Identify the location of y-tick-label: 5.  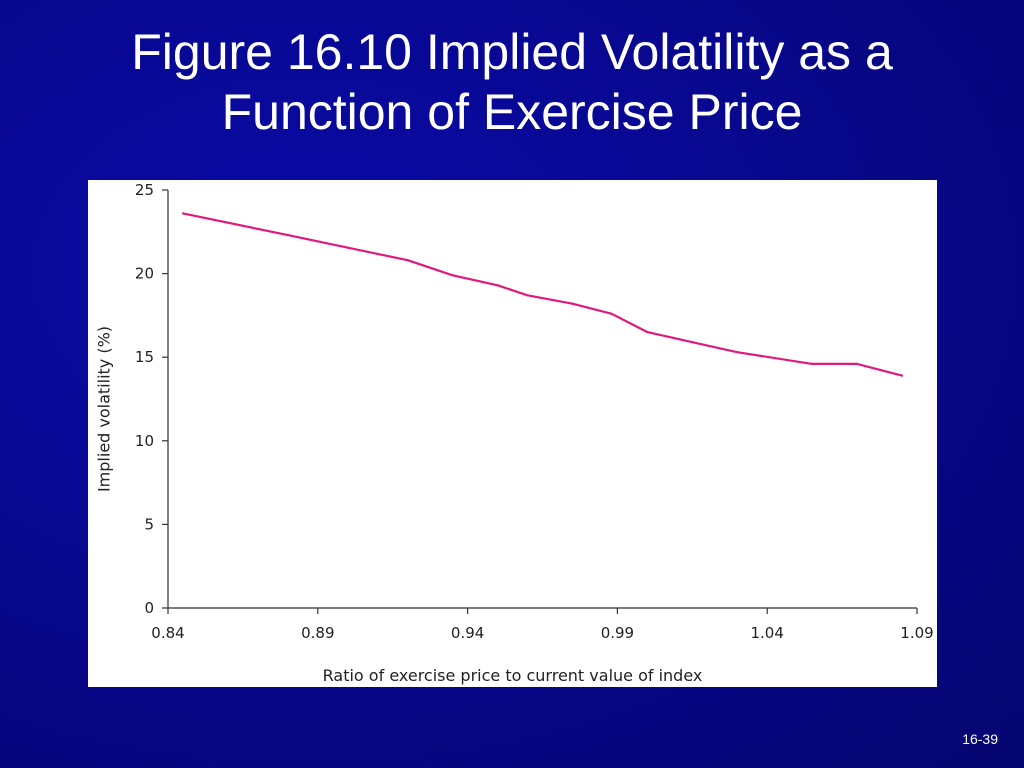
(149, 524).